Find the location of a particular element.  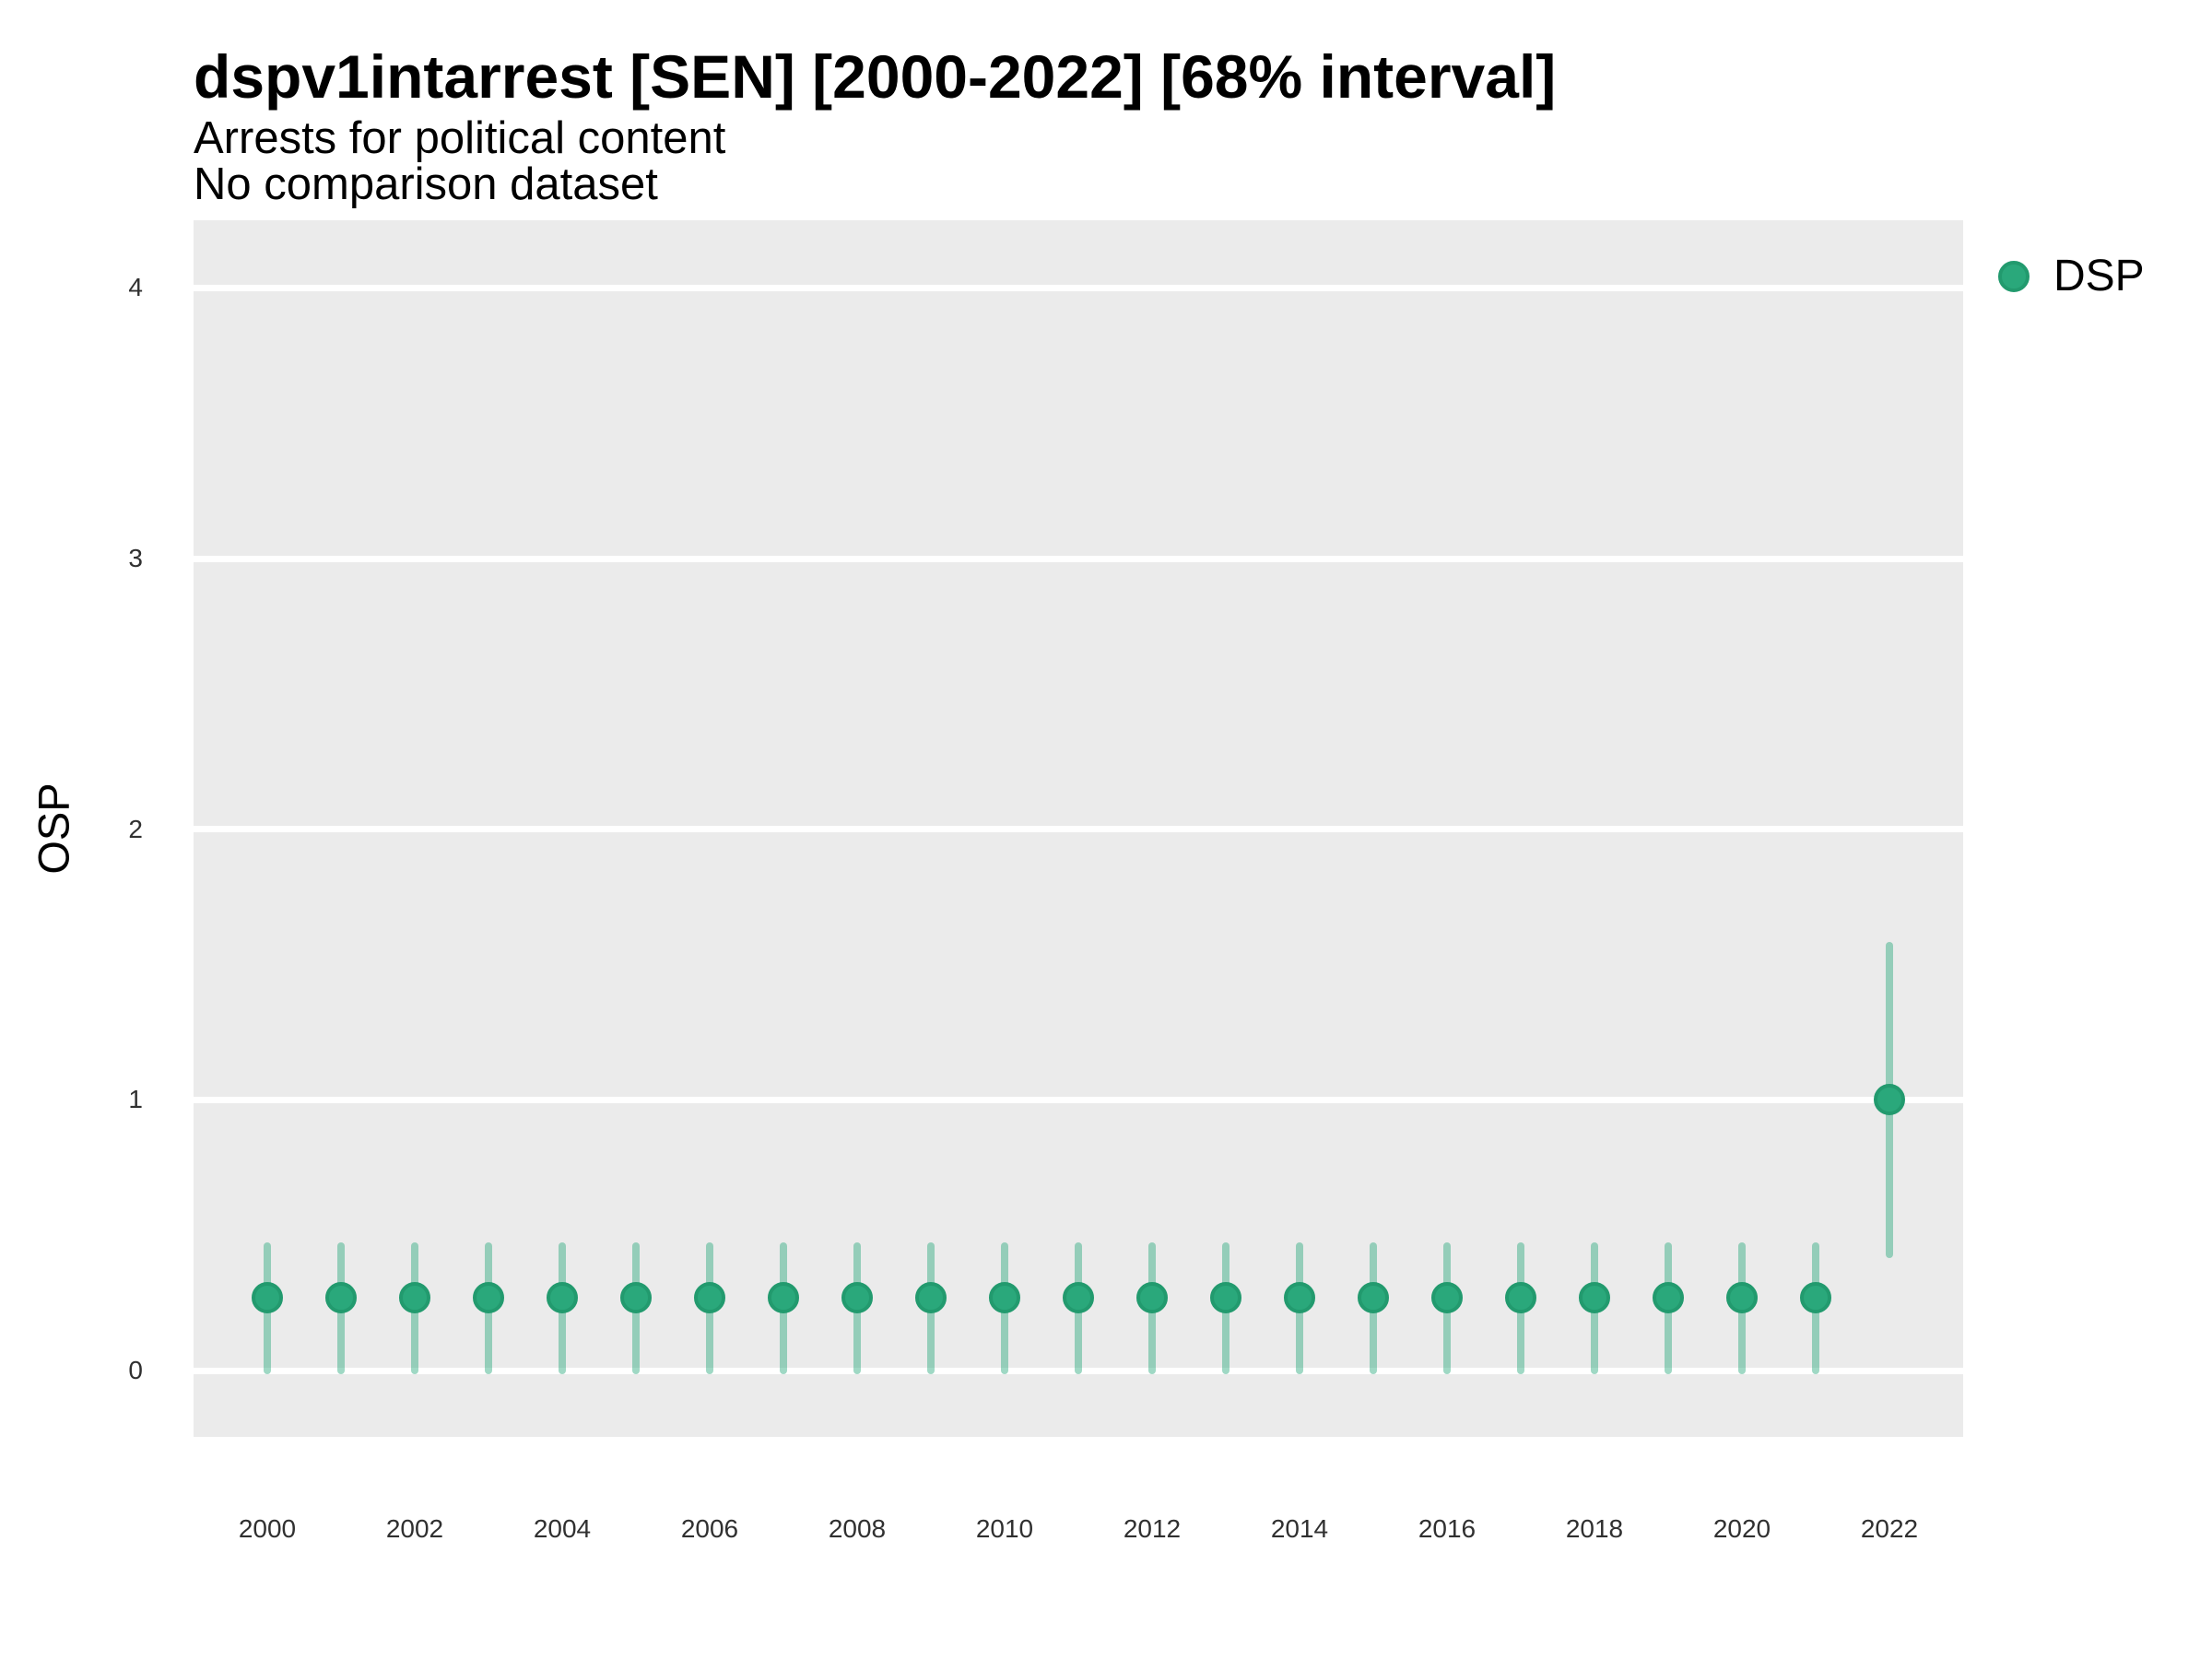

y-tick-label: 1 is located at coordinates (135, 1099).